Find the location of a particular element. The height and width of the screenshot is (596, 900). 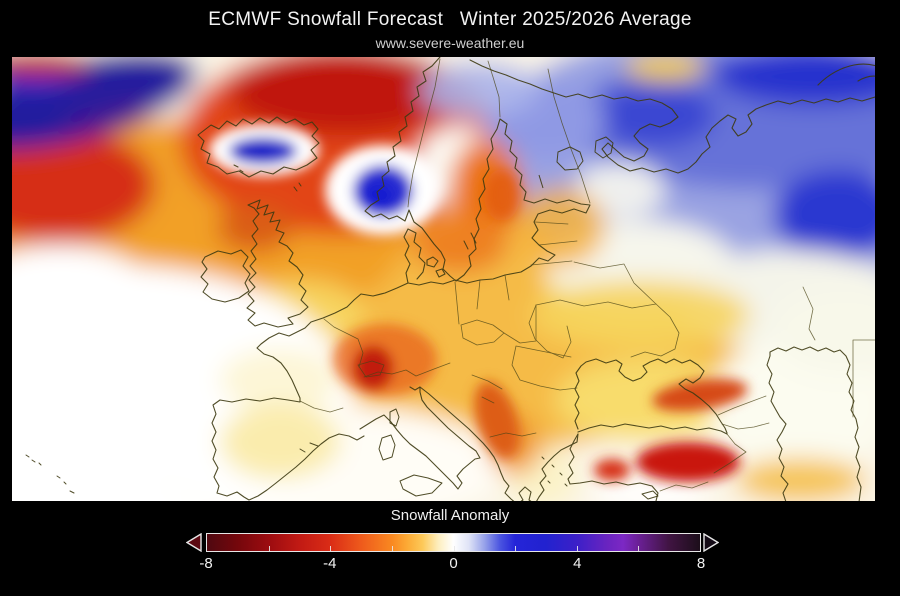

colorbar-left-arrow is located at coordinates (194, 542).